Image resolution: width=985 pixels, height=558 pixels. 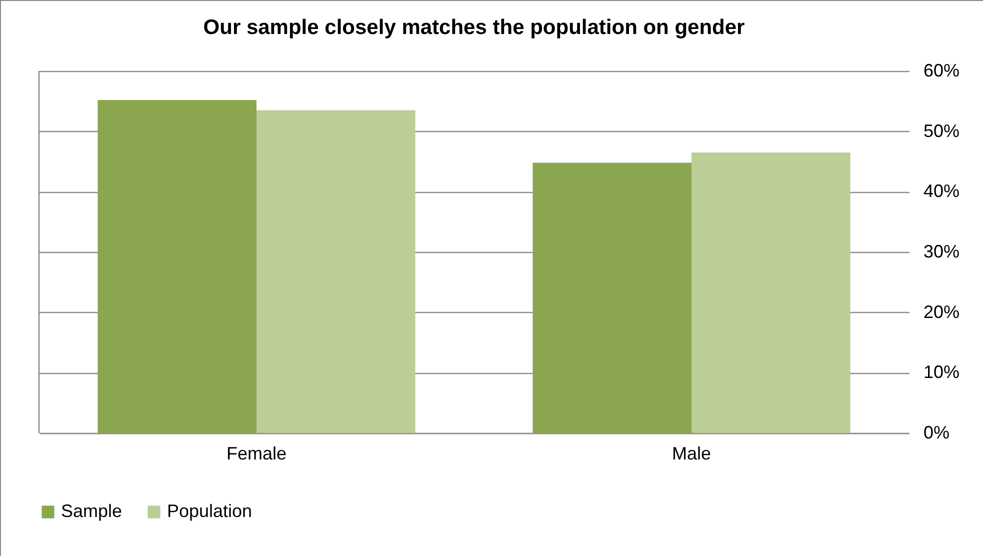 I want to click on legend-label: Sample, so click(x=91, y=511).